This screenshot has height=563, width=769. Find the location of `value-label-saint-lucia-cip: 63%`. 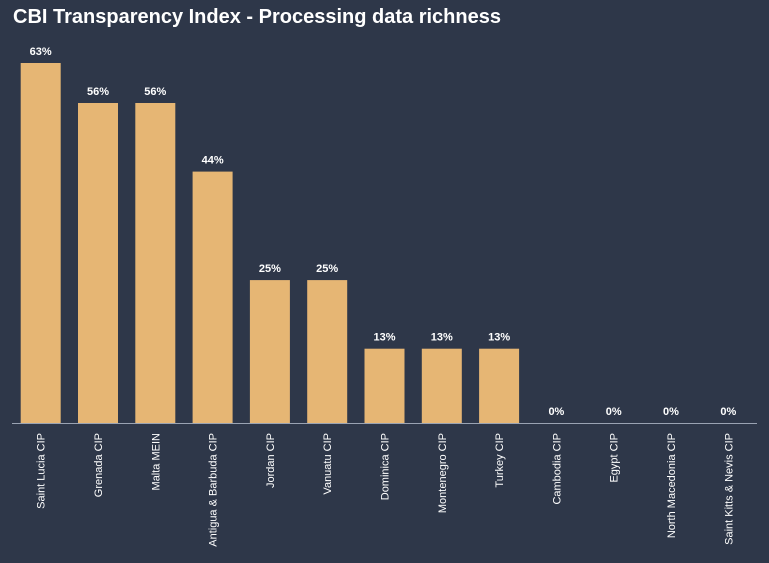

value-label-saint-lucia-cip: 63% is located at coordinates (41, 52).